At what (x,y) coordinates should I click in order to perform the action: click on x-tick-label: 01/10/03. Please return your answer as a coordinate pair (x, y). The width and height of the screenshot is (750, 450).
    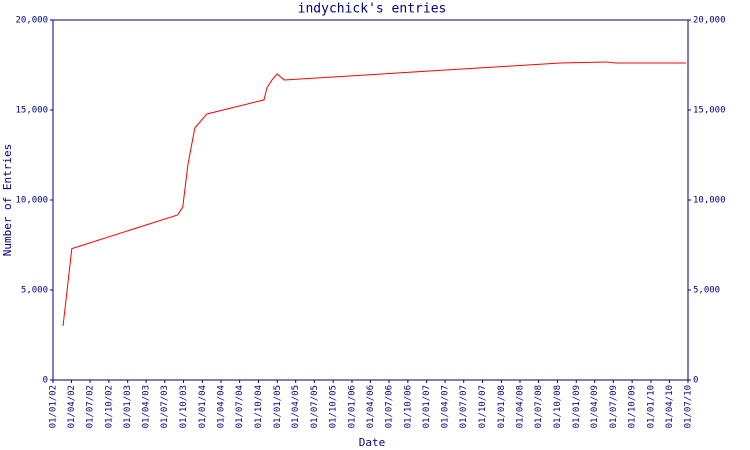
    Looking at the image, I should click on (184, 406).